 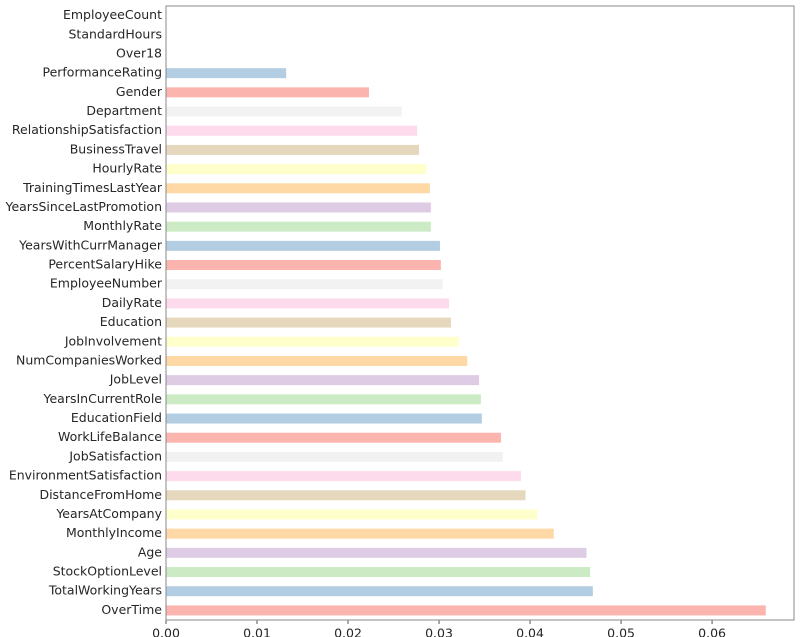 What do you see at coordinates (127, 168) in the screenshot?
I see `y-tick-label: HourlyRate` at bounding box center [127, 168].